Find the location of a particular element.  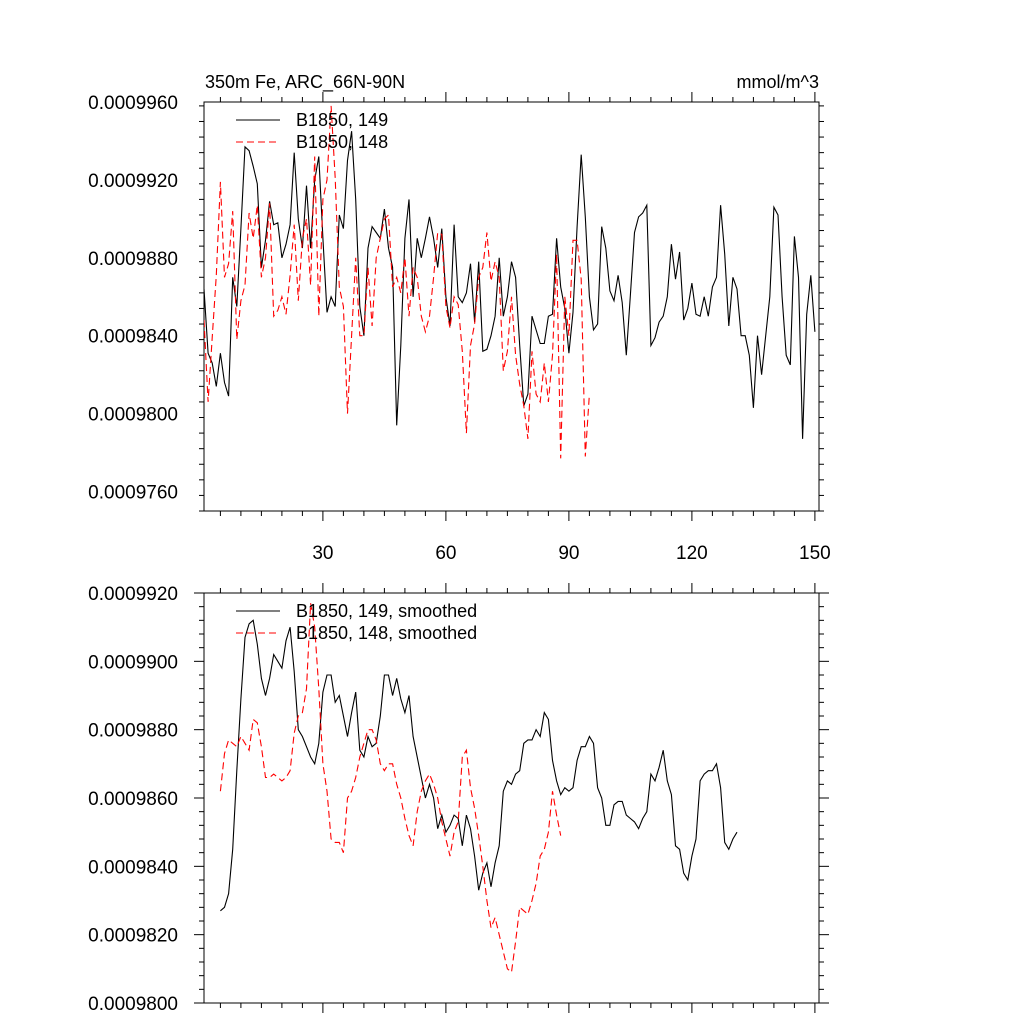

legend-label-1: B1850, 149 is located at coordinates (342, 120).